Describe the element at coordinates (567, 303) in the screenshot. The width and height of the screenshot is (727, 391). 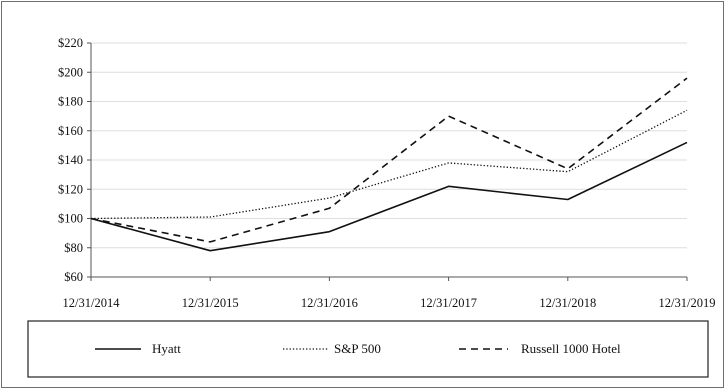
I see `x-tick-label-4: 12/31/2018` at that location.